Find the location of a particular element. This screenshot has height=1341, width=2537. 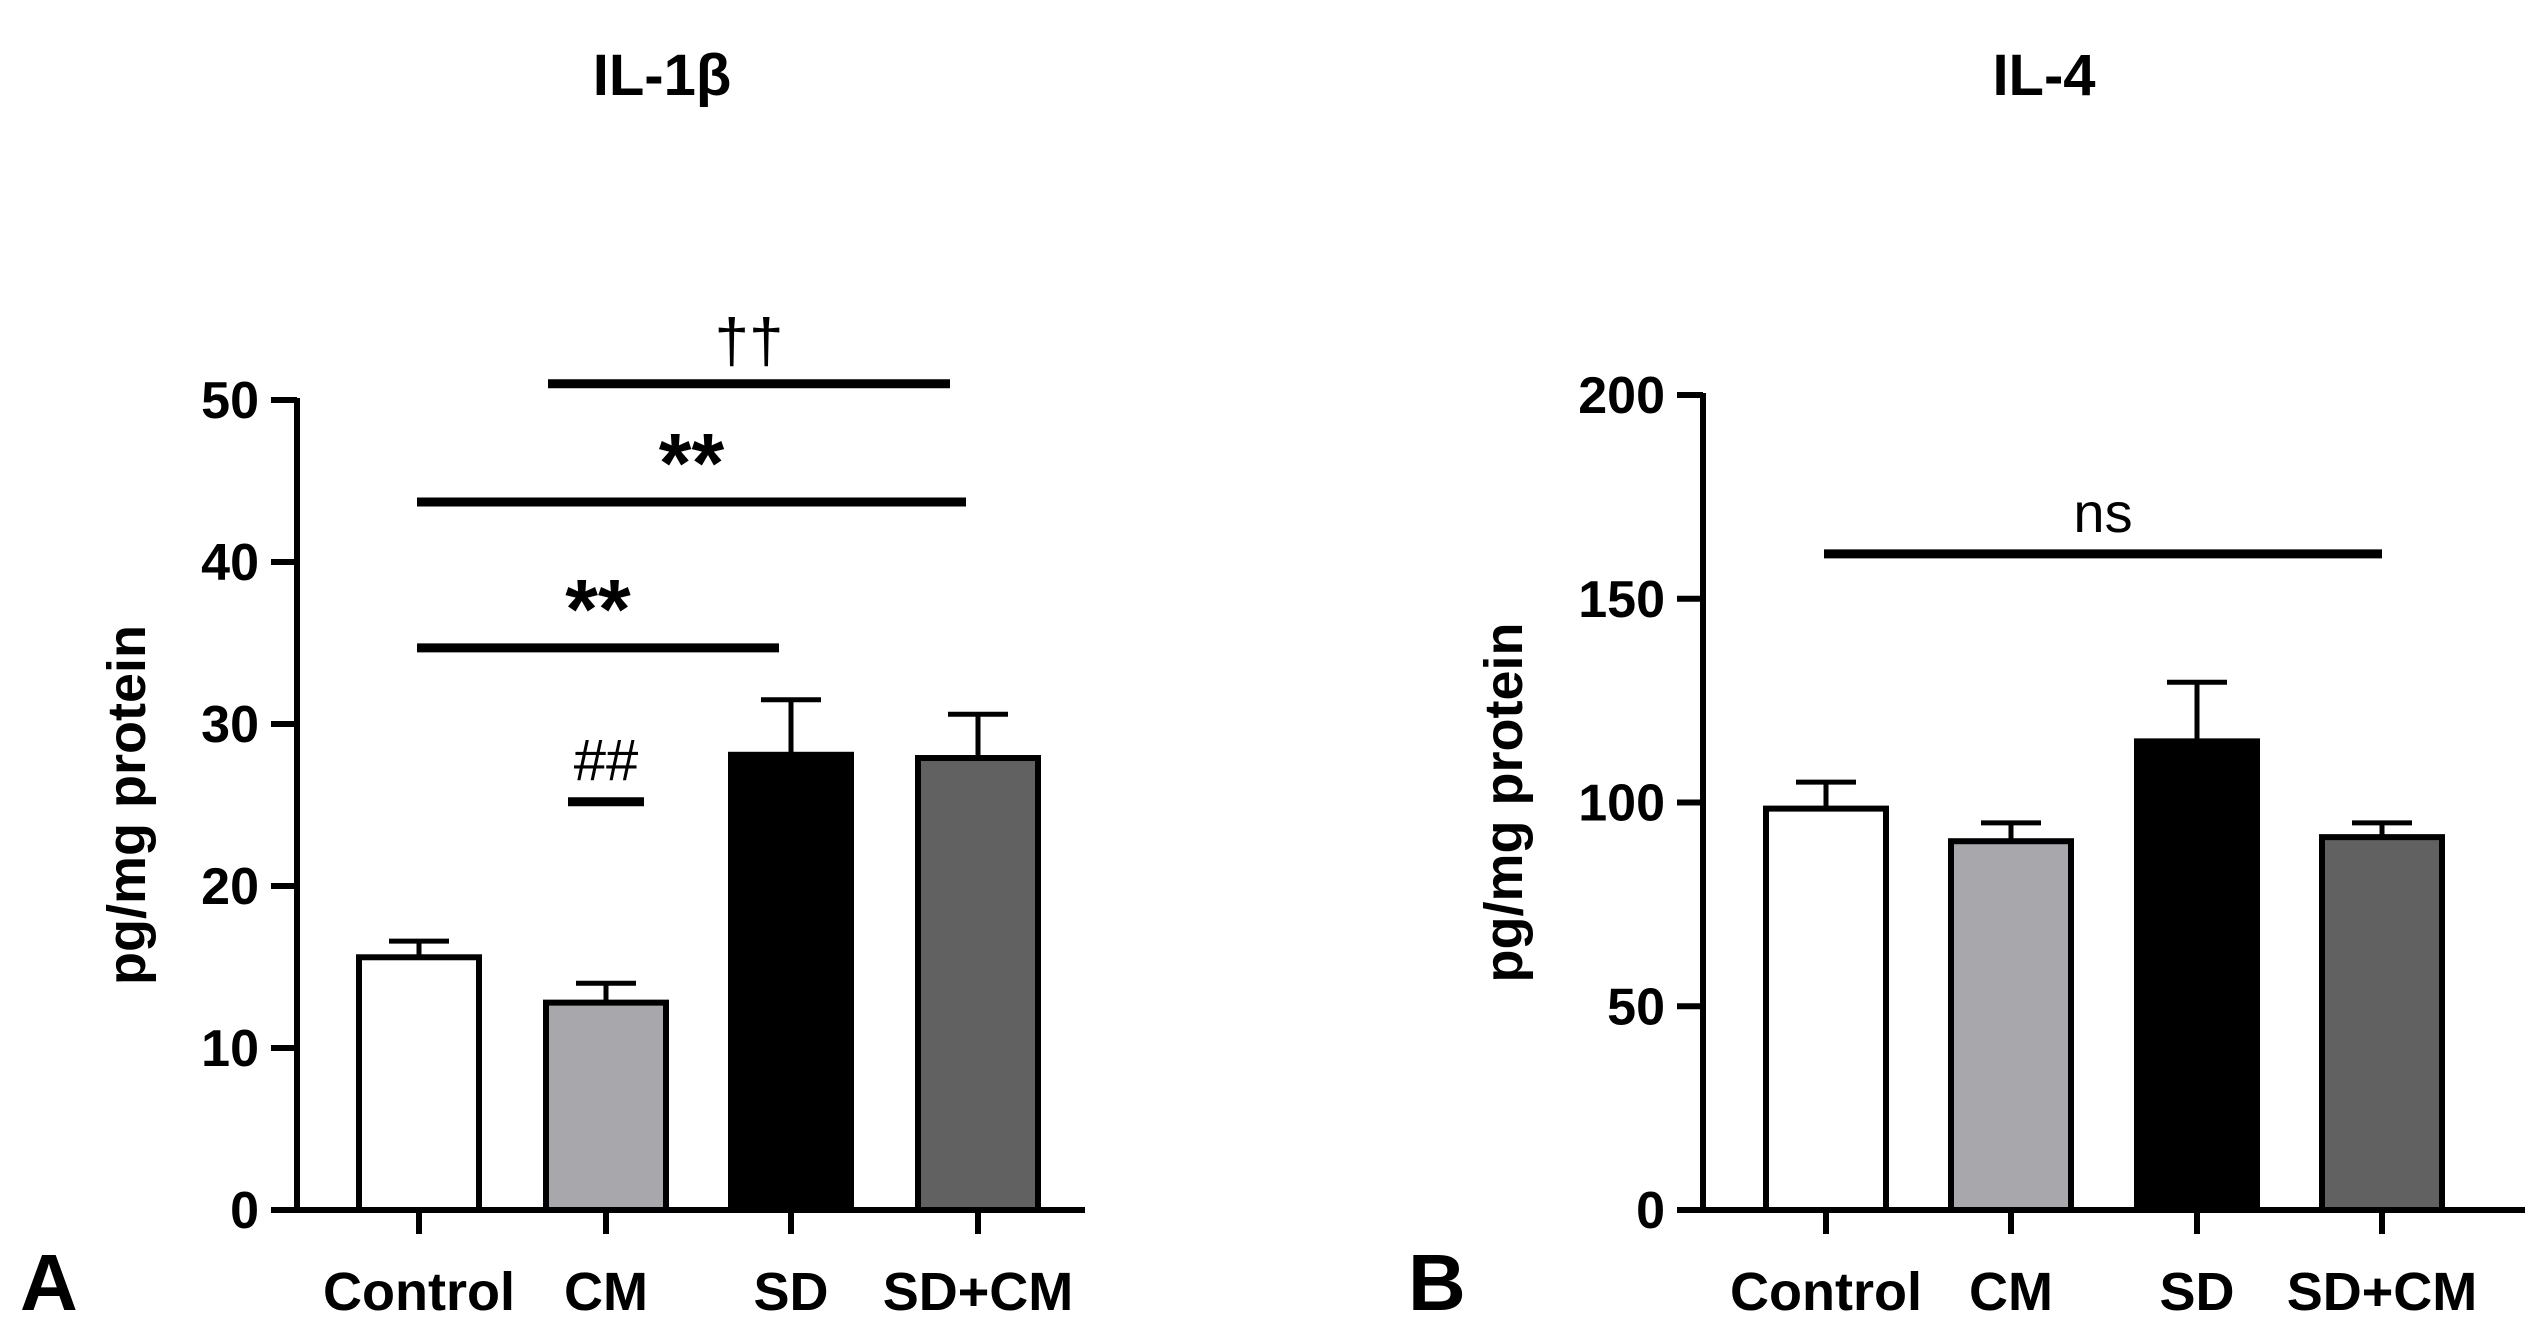

y-tick-label: 10 is located at coordinates (230, 1049).